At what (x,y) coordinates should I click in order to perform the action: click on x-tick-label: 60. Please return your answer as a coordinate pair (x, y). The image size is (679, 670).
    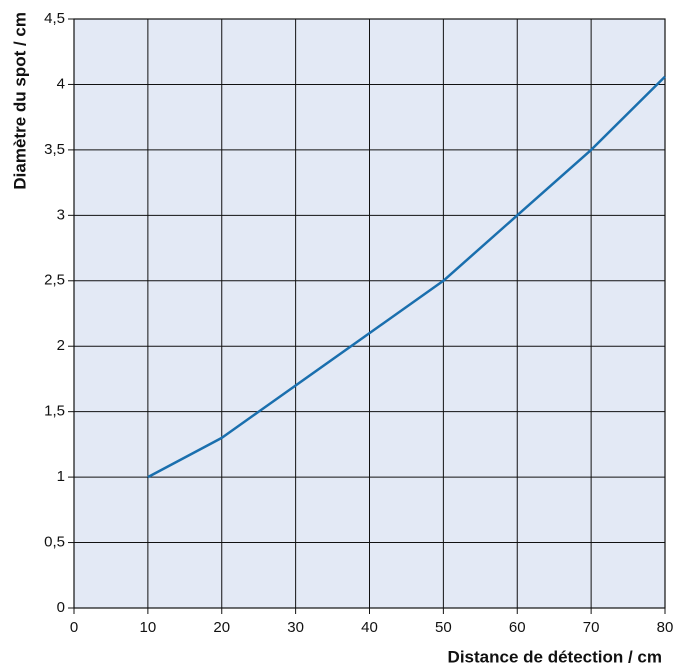
    Looking at the image, I should click on (517, 627).